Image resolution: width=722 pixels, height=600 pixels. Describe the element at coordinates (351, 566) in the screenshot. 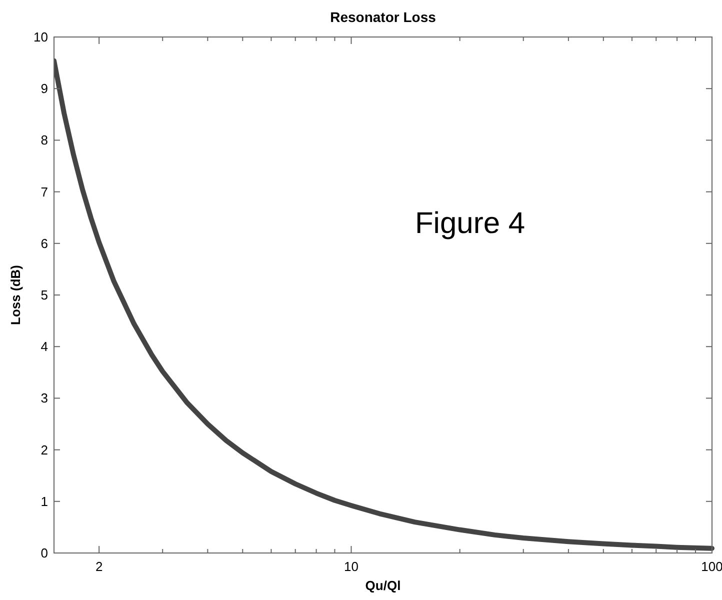

I see `x-tick-label: 10` at that location.